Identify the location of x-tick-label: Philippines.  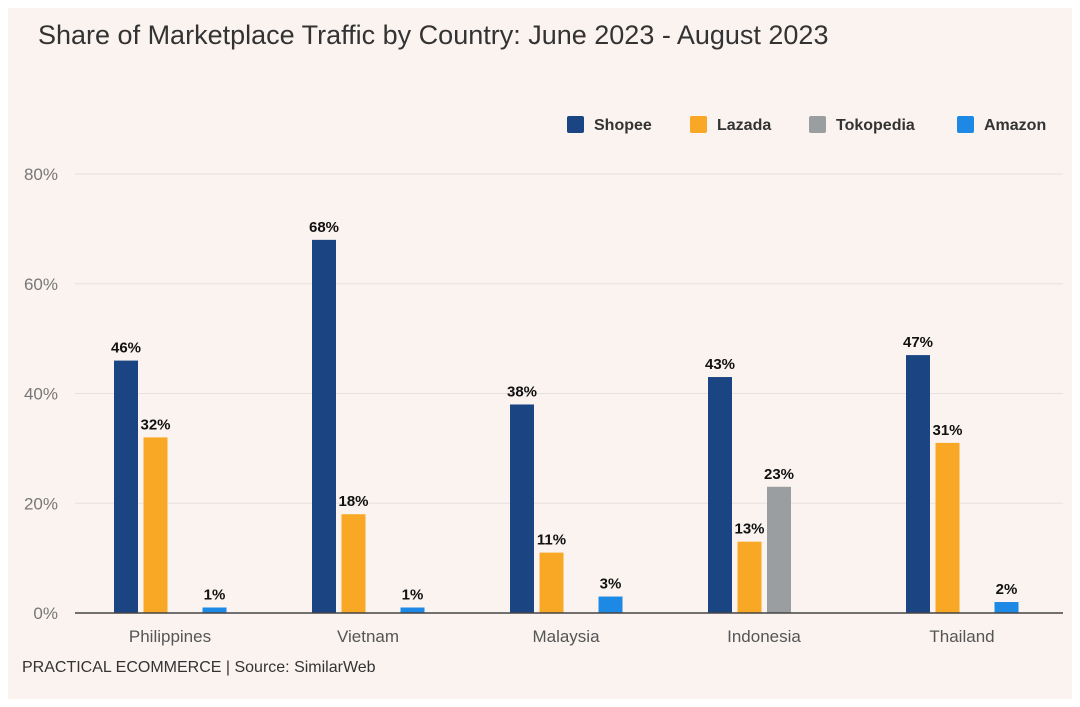
(170, 636).